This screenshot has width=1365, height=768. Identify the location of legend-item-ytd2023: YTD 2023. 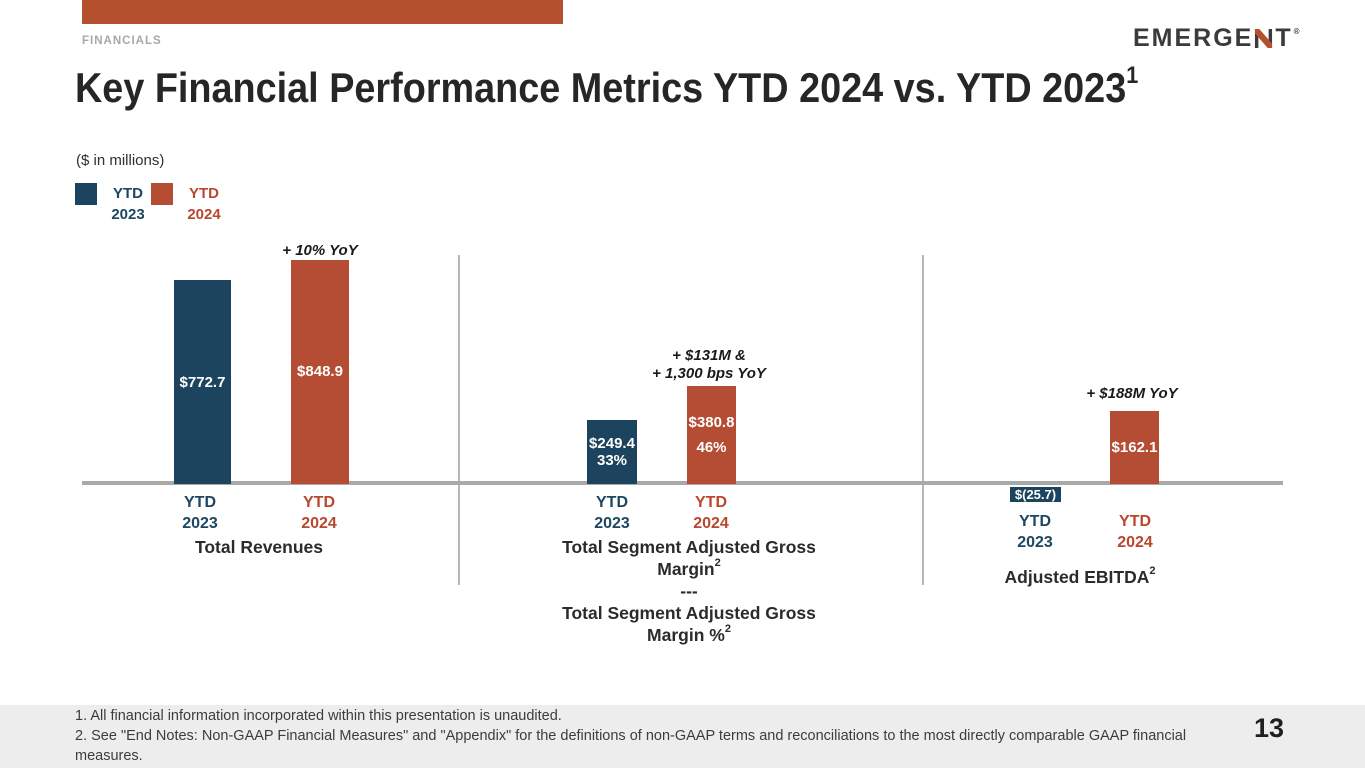
(113, 204).